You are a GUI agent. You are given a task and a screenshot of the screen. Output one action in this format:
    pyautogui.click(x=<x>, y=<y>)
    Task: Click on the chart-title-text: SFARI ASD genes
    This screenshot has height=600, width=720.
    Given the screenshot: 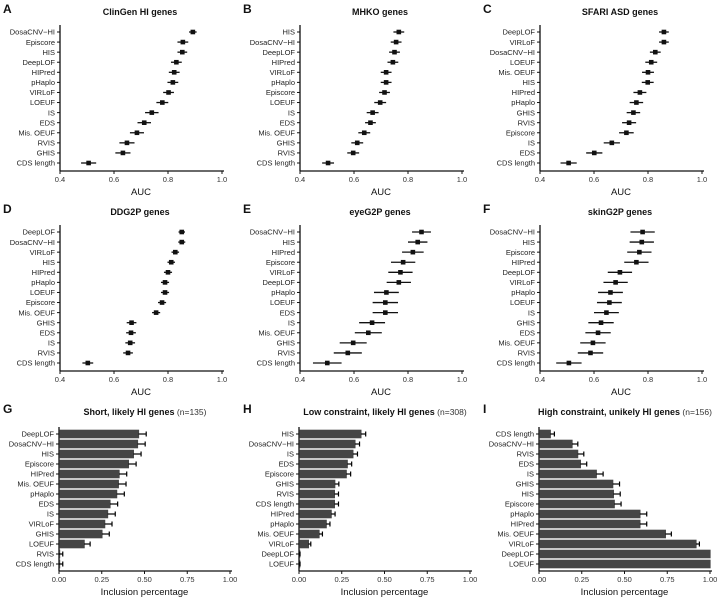 What is the action you would take?
    pyautogui.click(x=620, y=12)
    